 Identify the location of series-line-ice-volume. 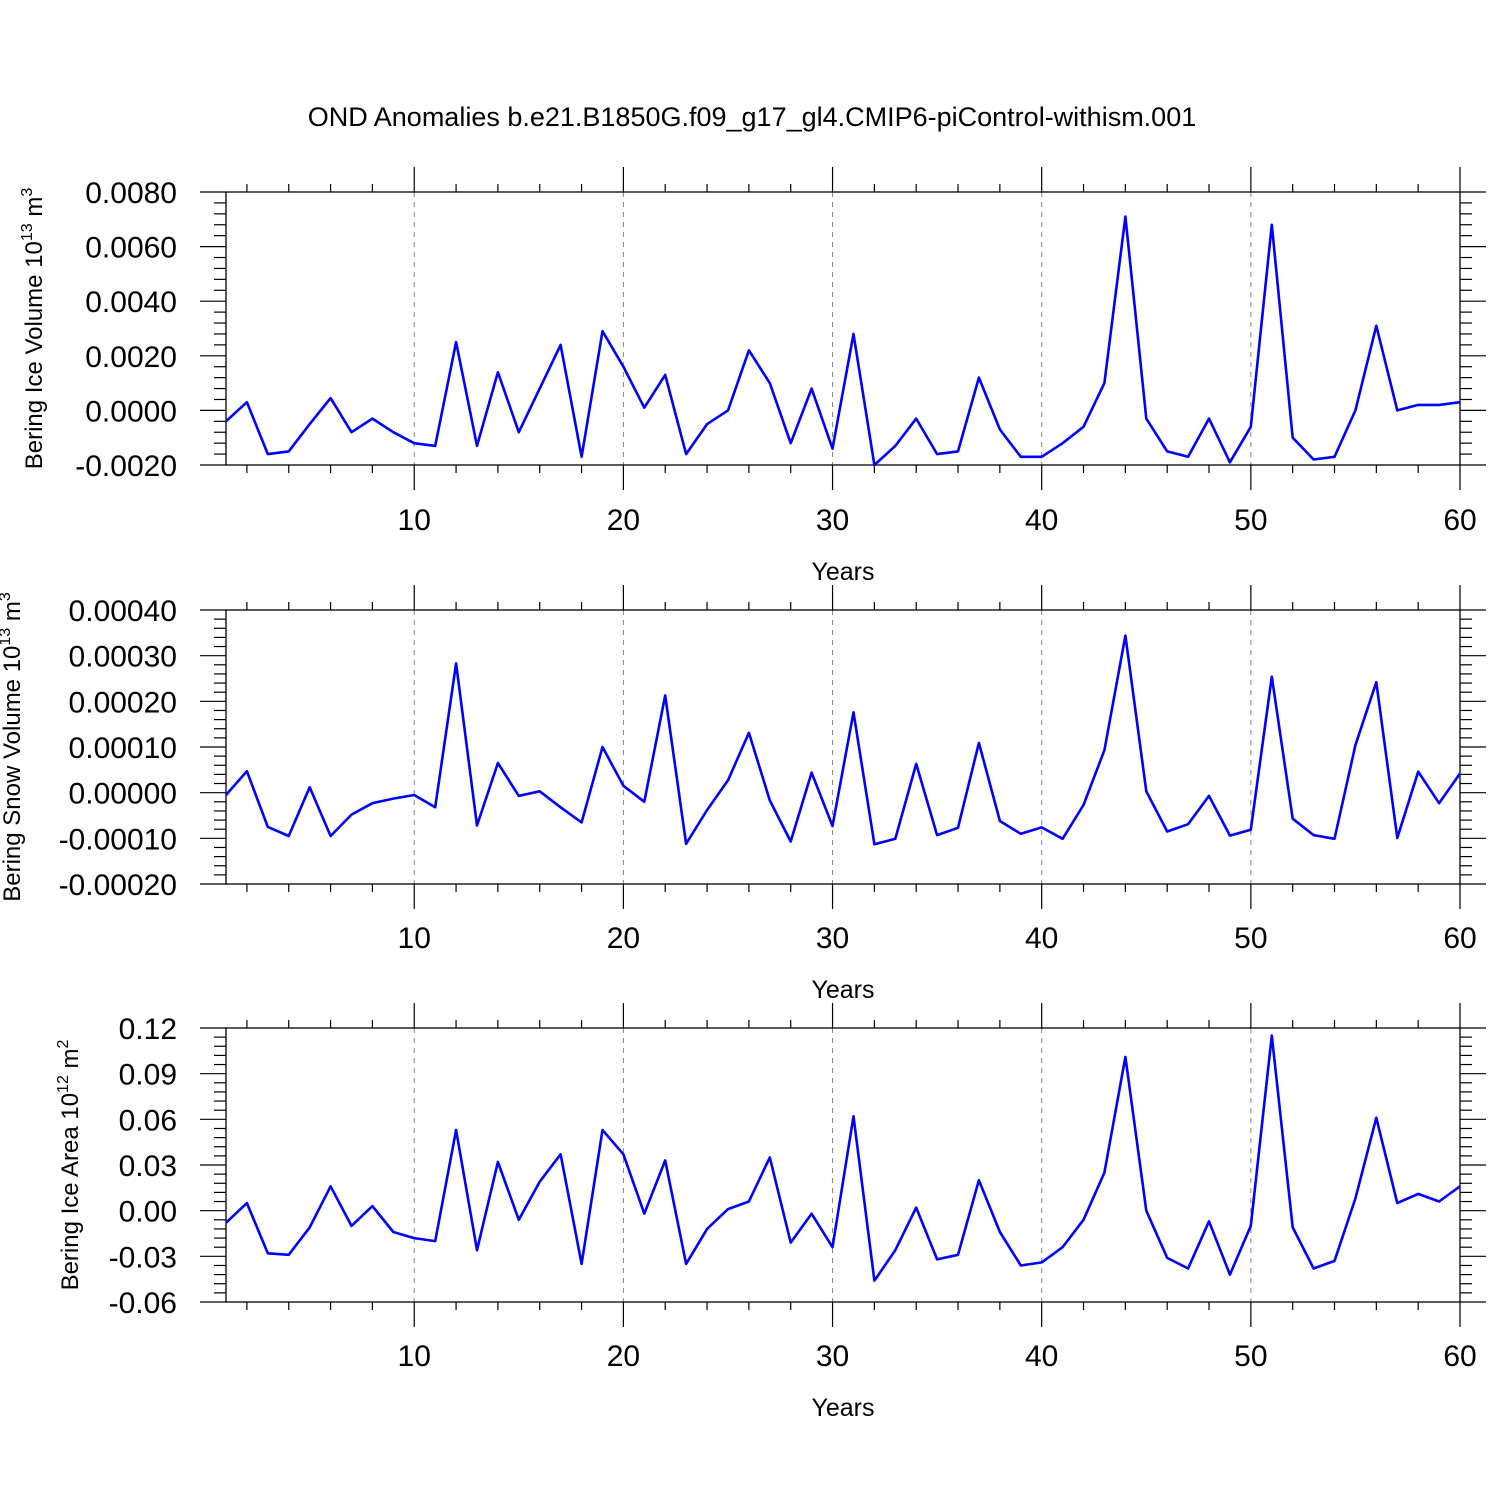
(843, 341).